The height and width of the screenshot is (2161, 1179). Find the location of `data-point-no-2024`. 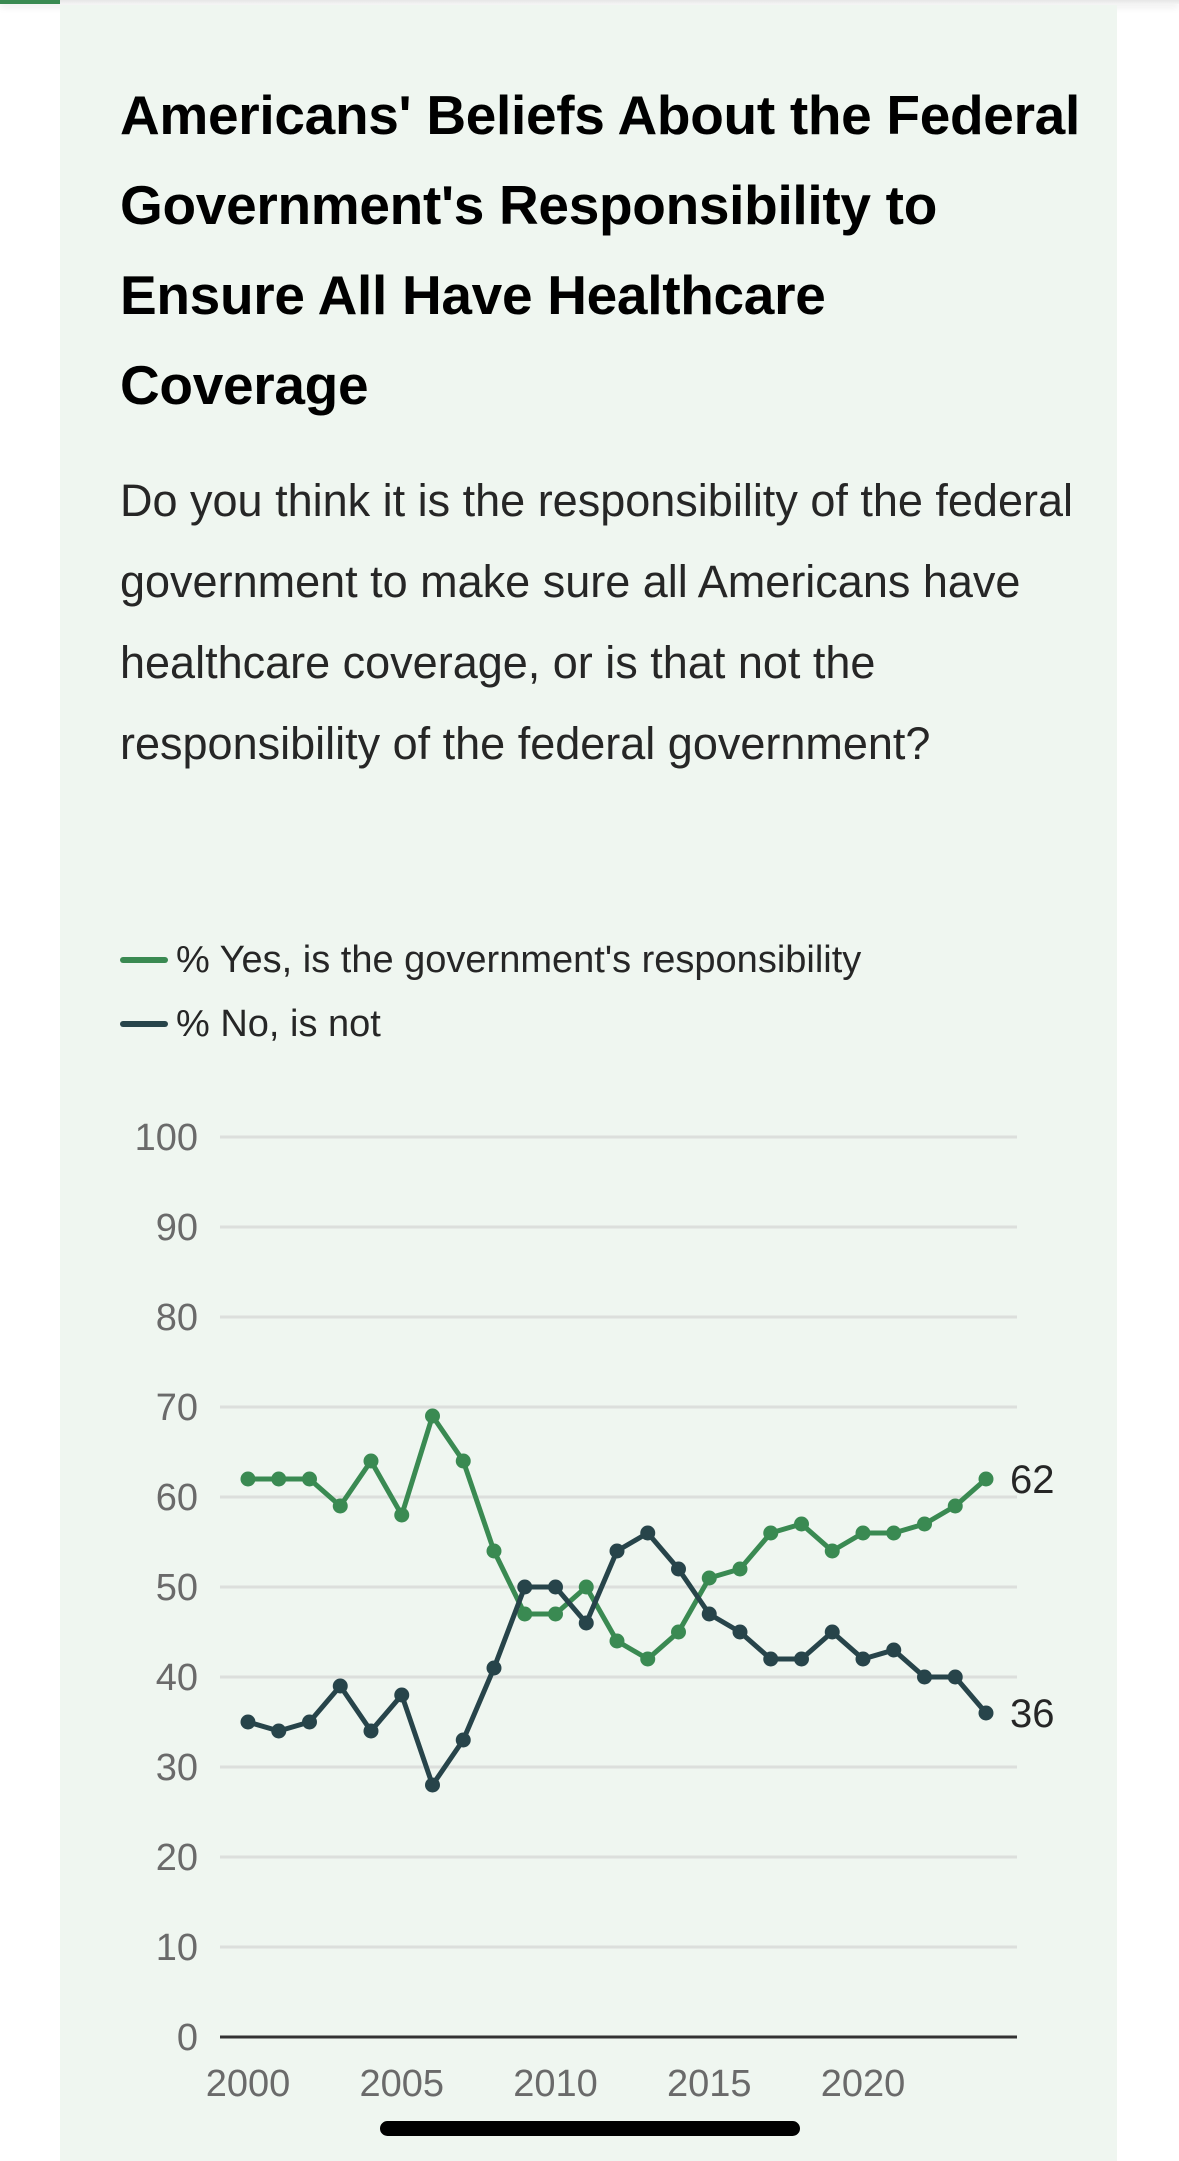

data-point-no-2024 is located at coordinates (986, 1713).